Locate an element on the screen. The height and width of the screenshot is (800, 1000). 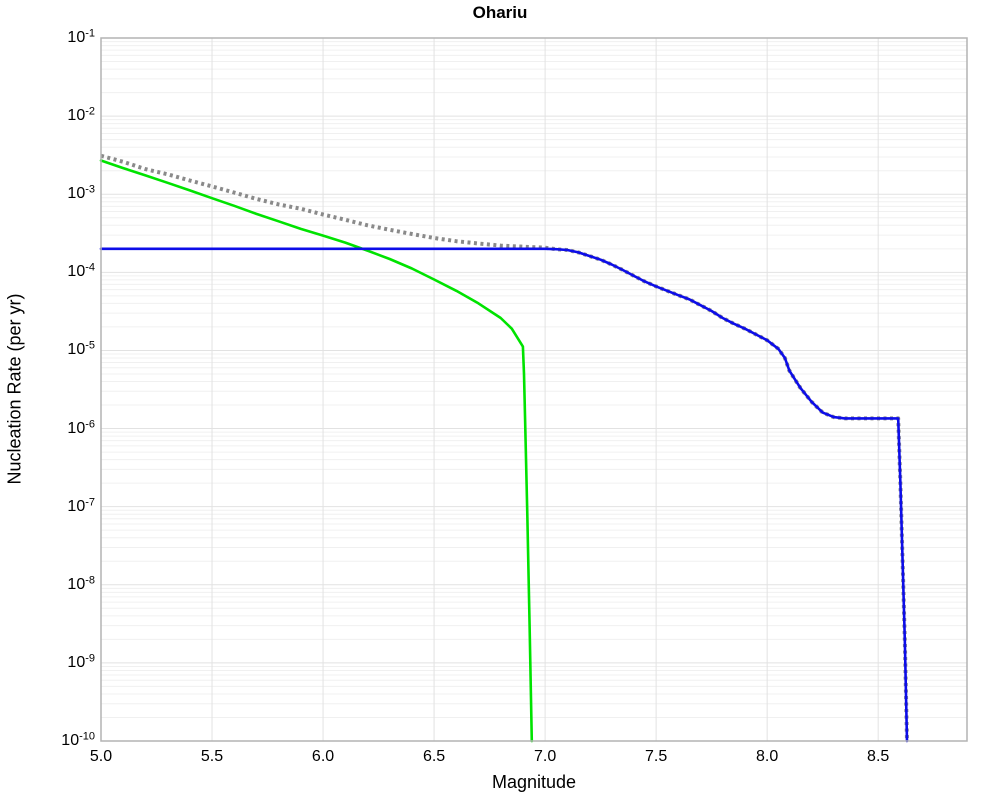
x-tick-label: 8.5 is located at coordinates (878, 756).